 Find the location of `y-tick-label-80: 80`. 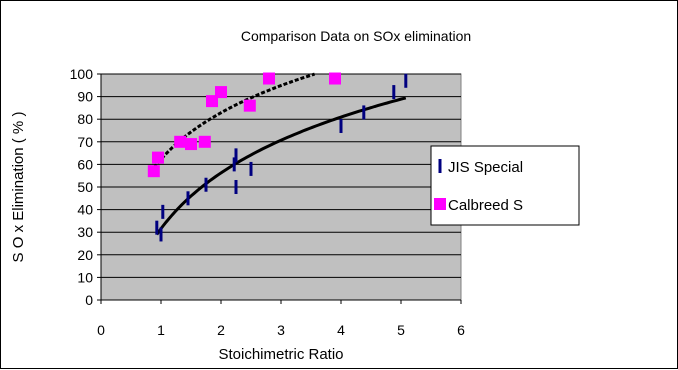

y-tick-label-80: 80 is located at coordinates (85, 119).